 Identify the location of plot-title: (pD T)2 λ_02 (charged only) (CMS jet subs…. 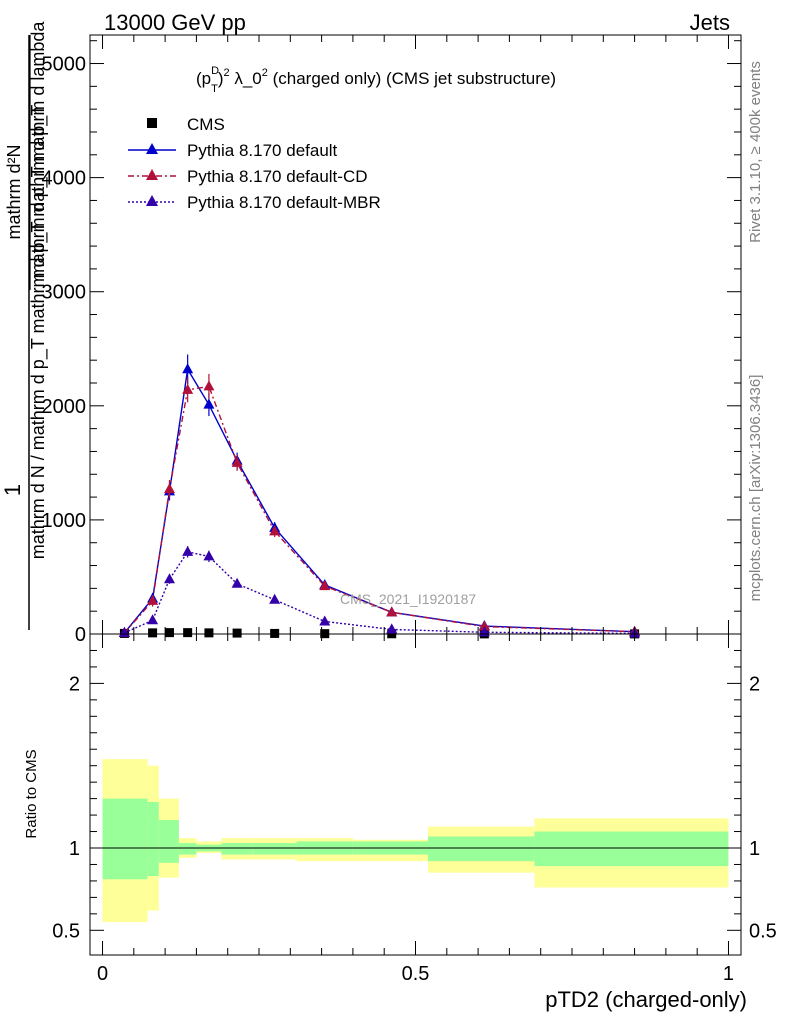
(376, 80).